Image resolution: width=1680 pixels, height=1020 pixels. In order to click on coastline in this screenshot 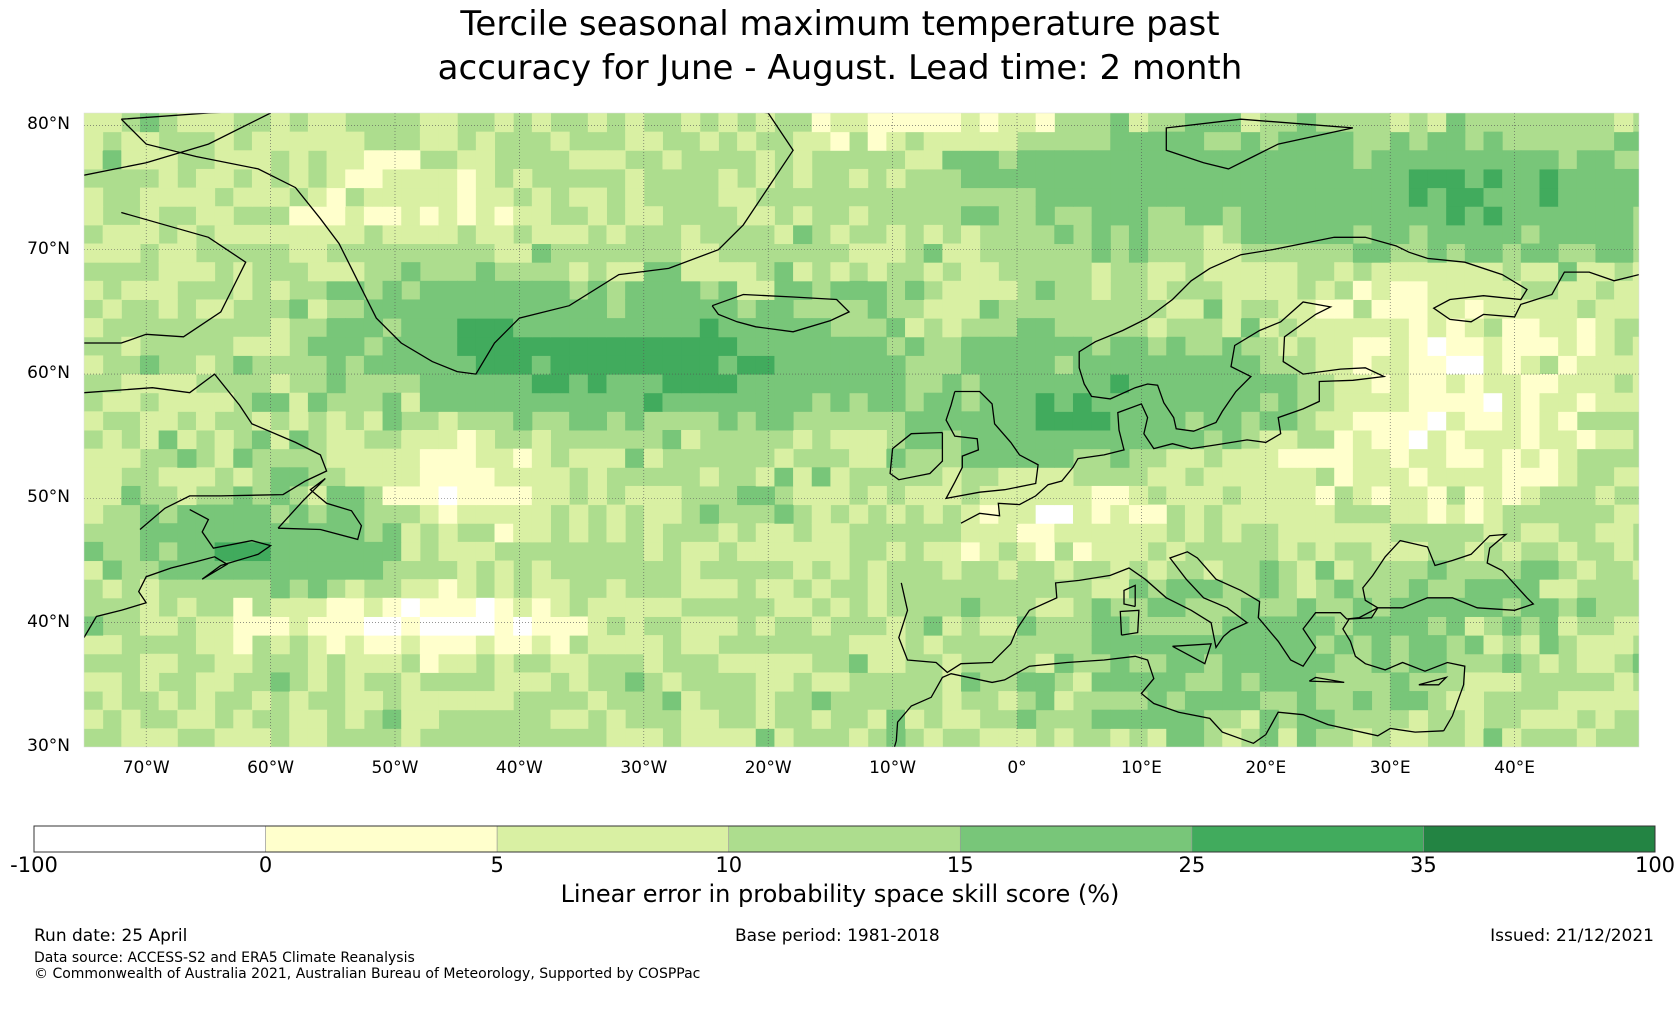, I will do `click(781, 313)`.